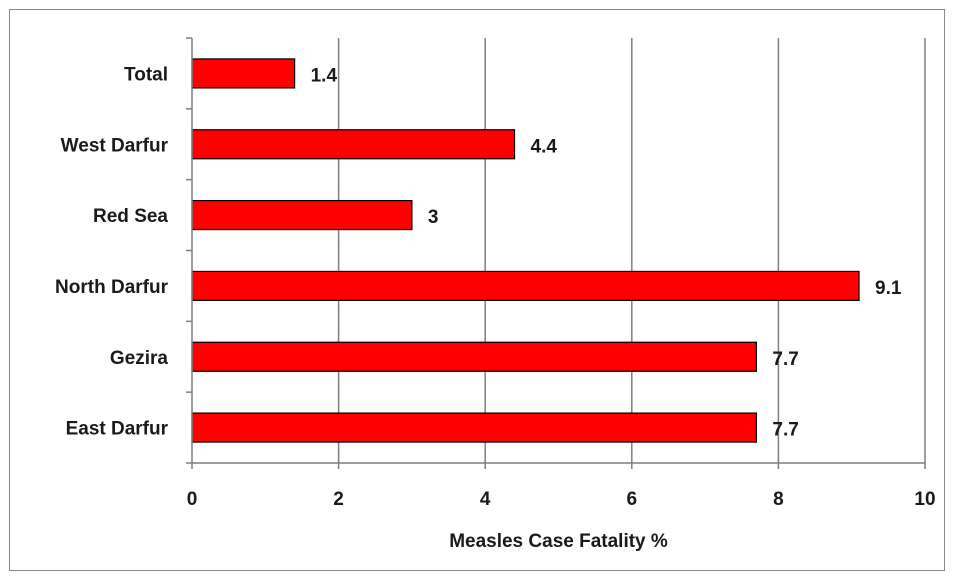 This screenshot has height=580, width=956. Describe the element at coordinates (888, 288) in the screenshot. I see `data-label: 9.1` at that location.